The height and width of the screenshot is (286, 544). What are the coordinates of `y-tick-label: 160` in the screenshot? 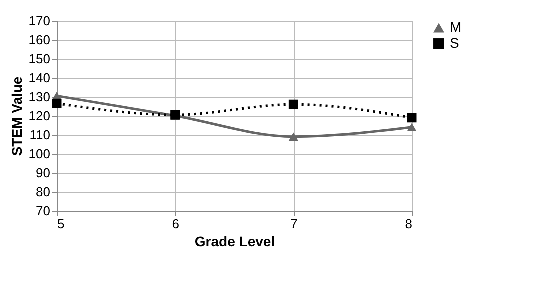 It's located at (39, 40).